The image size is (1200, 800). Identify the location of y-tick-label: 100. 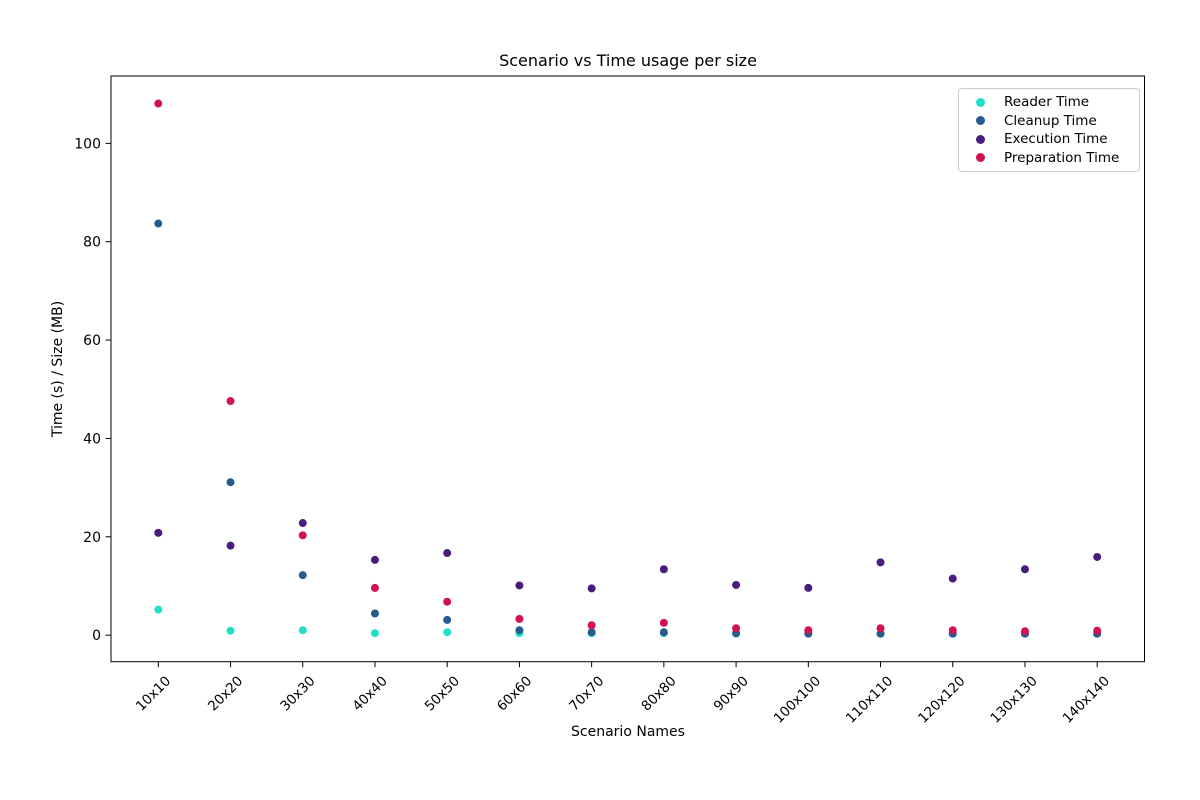
(87, 144).